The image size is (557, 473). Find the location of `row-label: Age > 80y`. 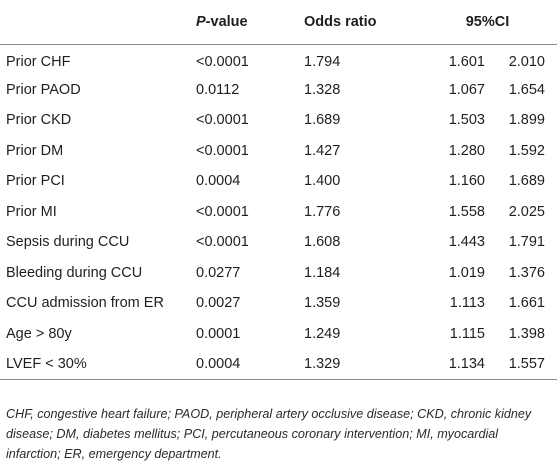

row-label: Age > 80y is located at coordinates (39, 333).